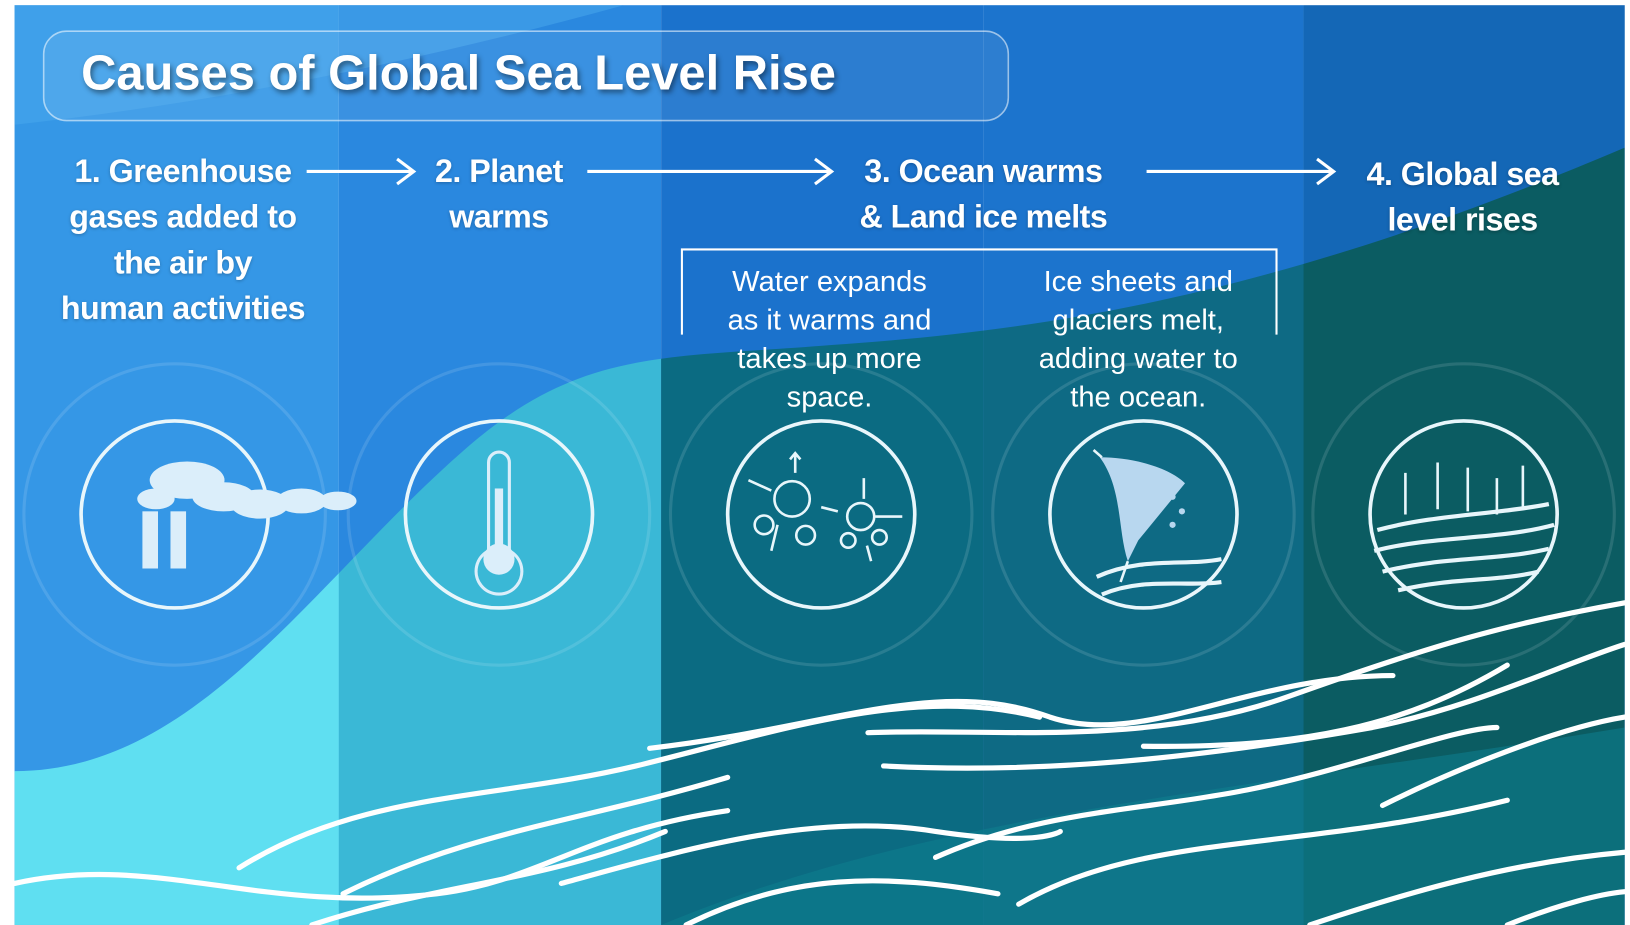 This screenshot has width=1630, height=925. What do you see at coordinates (983, 193) in the screenshot?
I see `step-label: 3. Ocean warms & Land ice melts` at bounding box center [983, 193].